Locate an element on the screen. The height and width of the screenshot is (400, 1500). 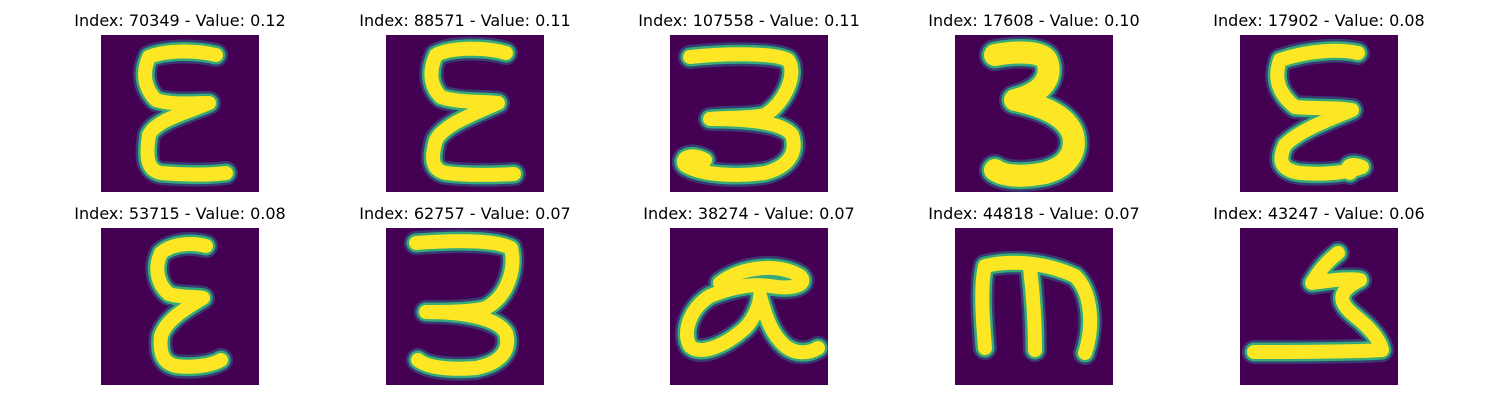
panel-8: Index: 38274 - Value: 0.07 is located at coordinates (749, 289).